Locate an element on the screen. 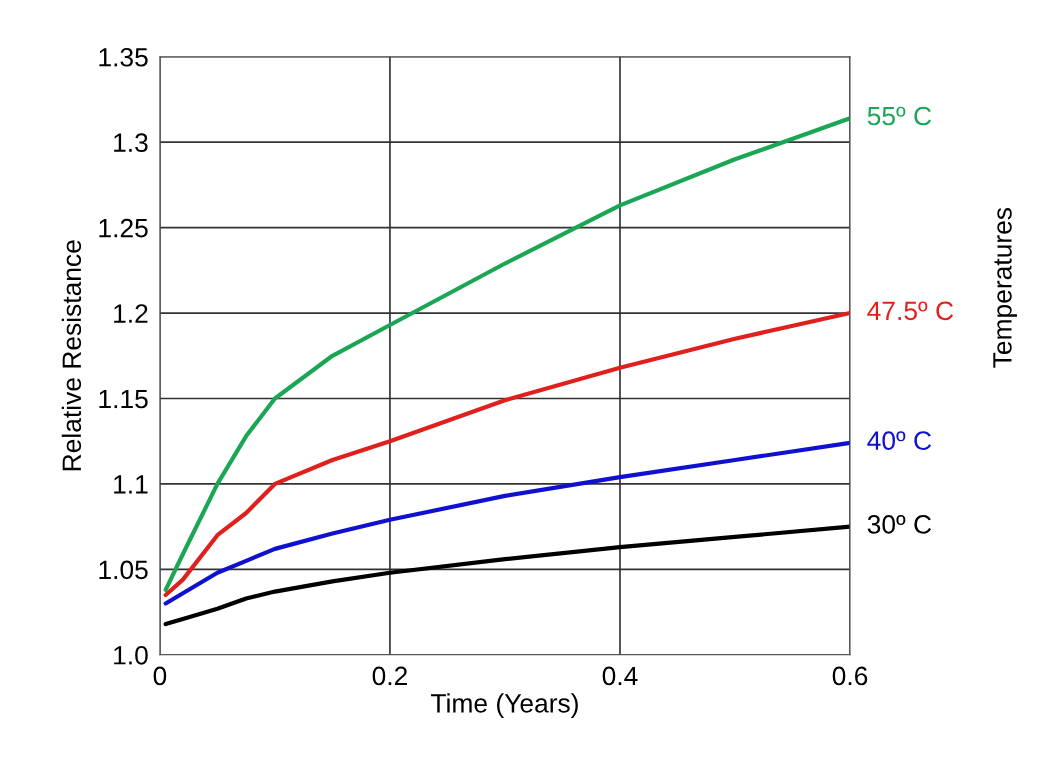 The image size is (1052, 757). series-label: 40º C is located at coordinates (899, 441).